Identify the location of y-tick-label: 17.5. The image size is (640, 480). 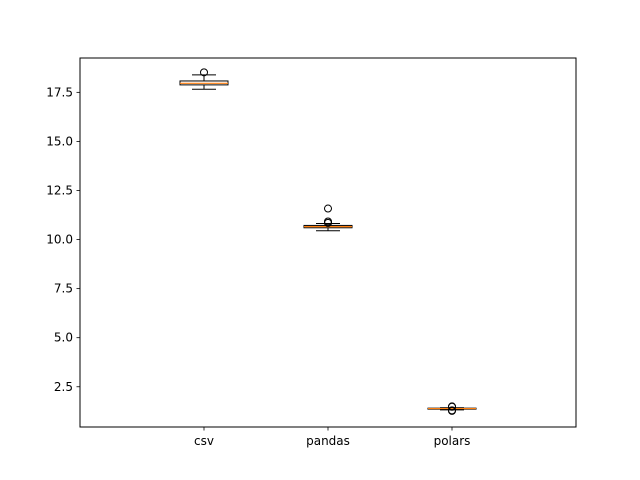
(59, 92).